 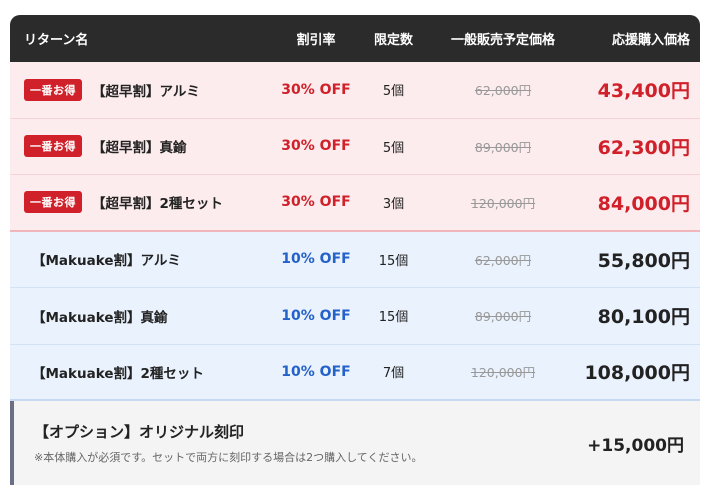 I want to click on support-price: 84,000円, so click(x=643, y=203).